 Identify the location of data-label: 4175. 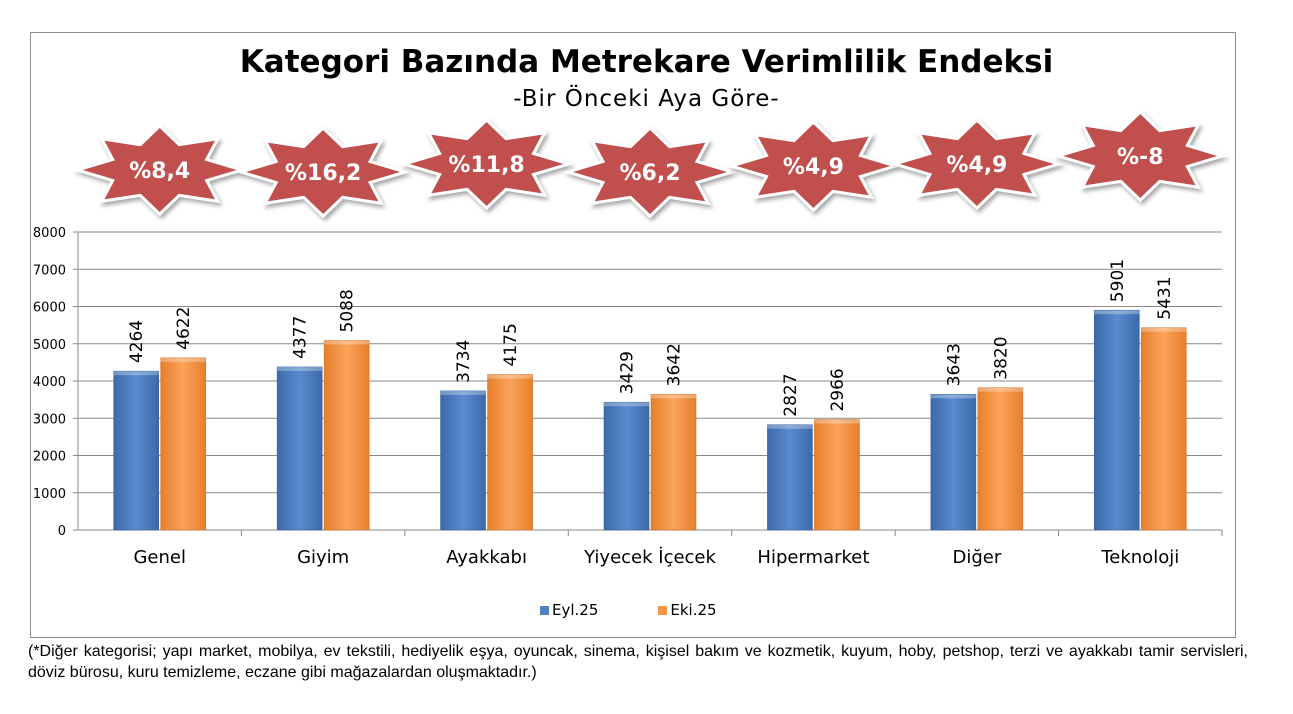
(511, 344).